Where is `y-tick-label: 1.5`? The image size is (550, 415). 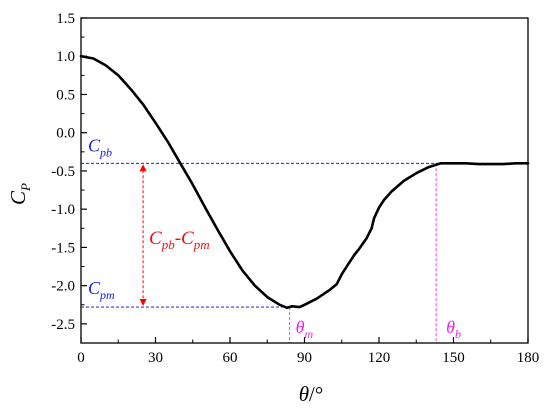 y-tick-label: 1.5 is located at coordinates (65, 19).